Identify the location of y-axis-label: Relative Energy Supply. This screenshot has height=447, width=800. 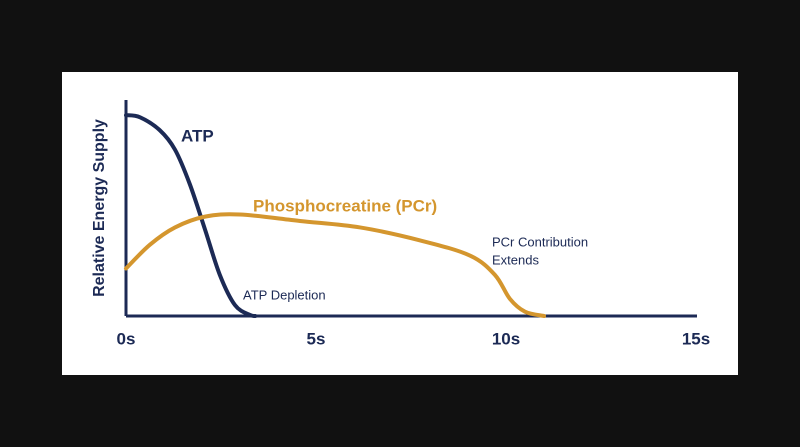
(99, 208).